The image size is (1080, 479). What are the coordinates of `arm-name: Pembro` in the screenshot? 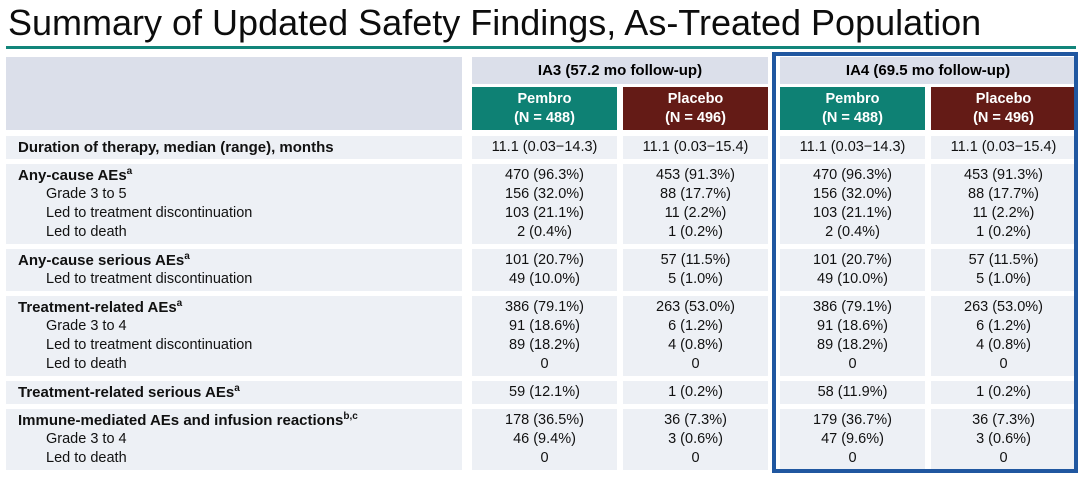 It's located at (544, 98).